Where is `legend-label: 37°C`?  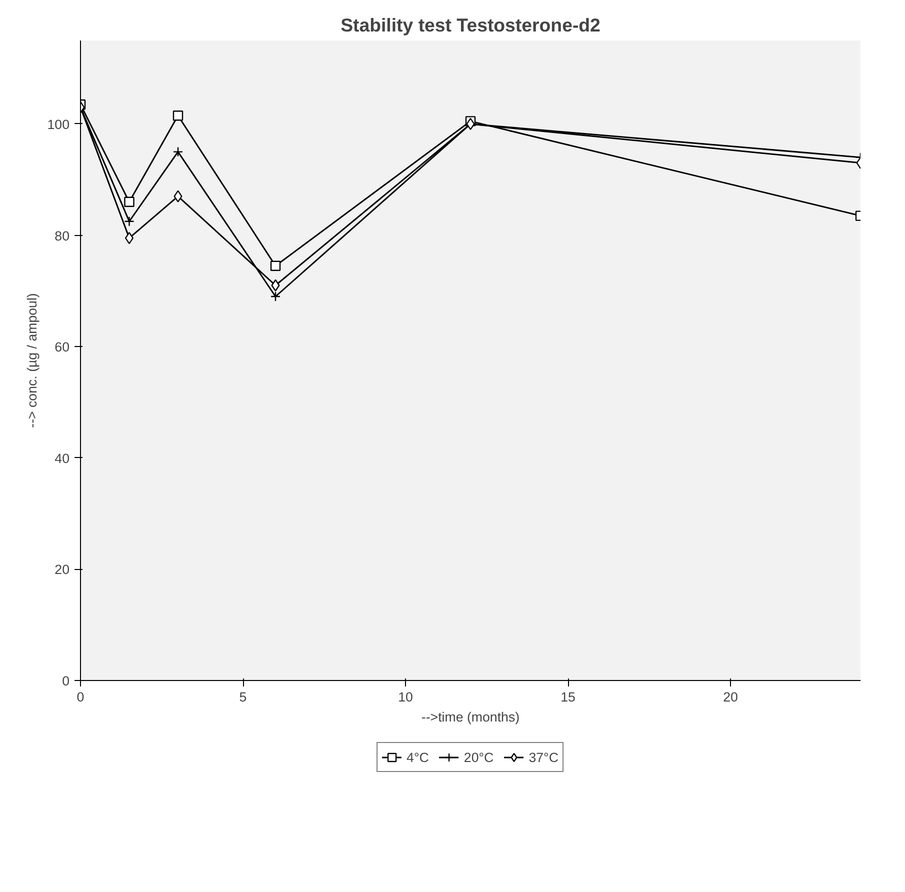
legend-label: 37°C is located at coordinates (543, 757).